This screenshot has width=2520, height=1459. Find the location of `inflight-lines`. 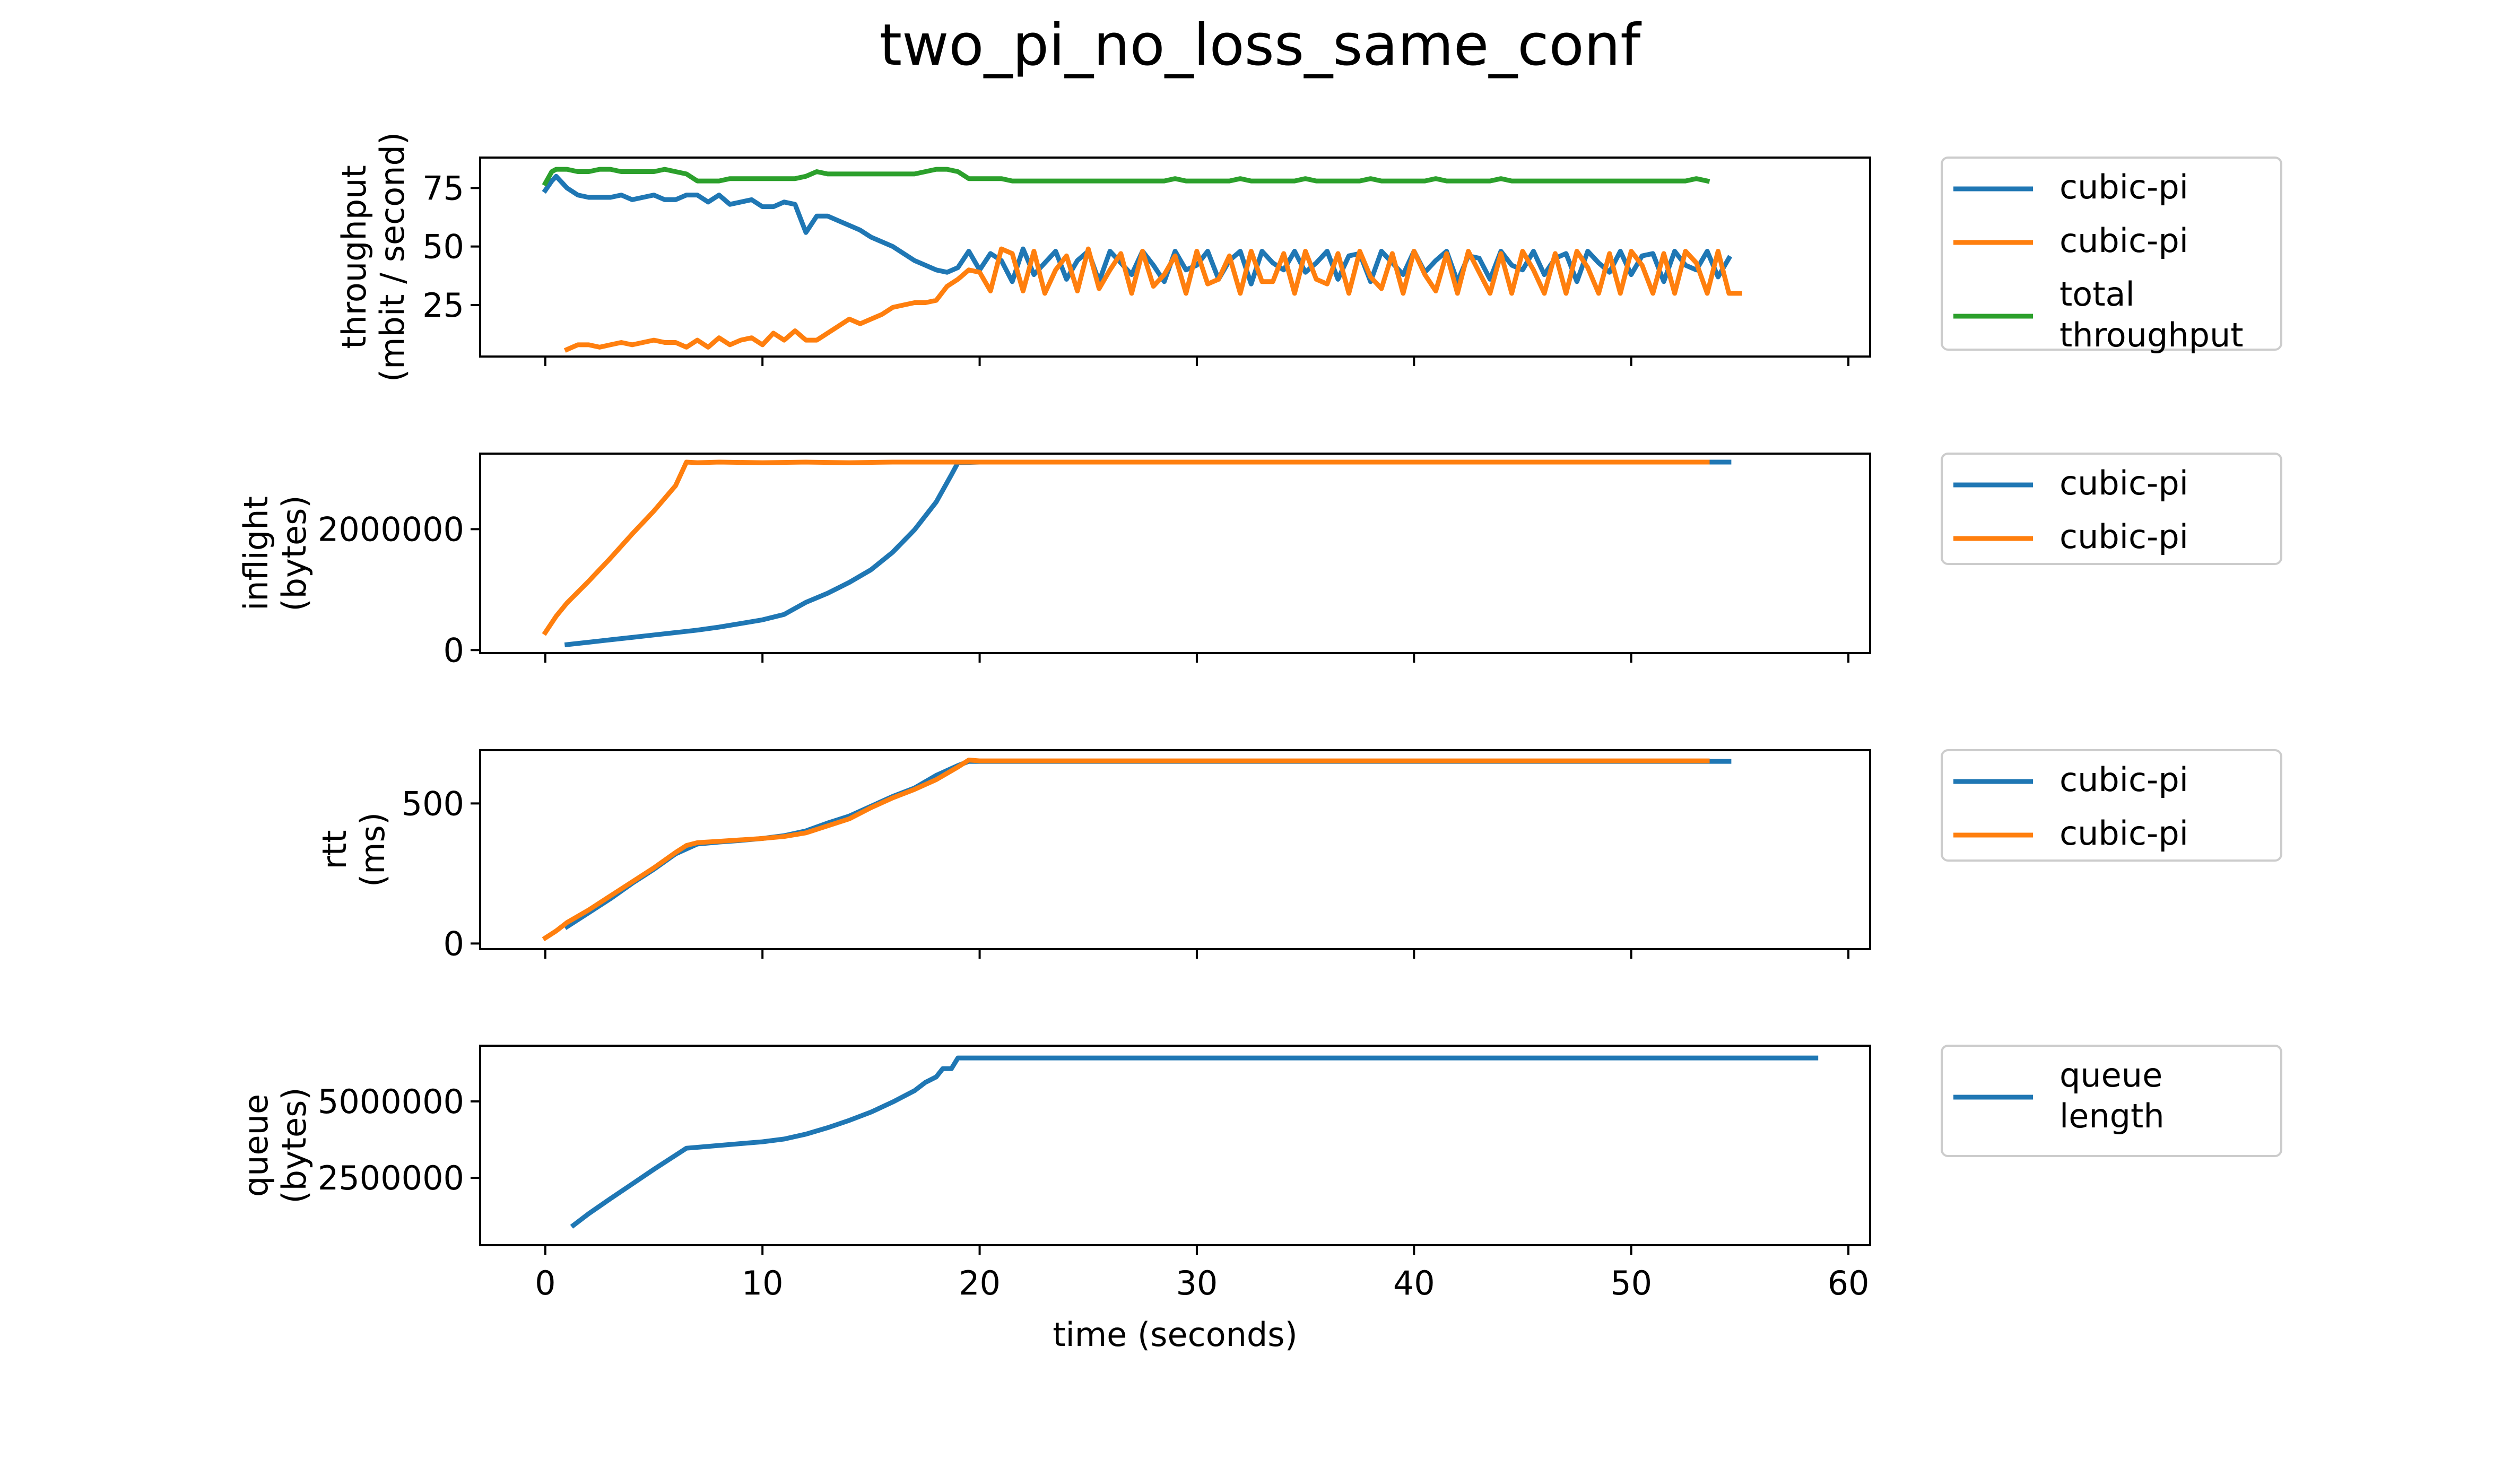

inflight-lines is located at coordinates (1137, 553).